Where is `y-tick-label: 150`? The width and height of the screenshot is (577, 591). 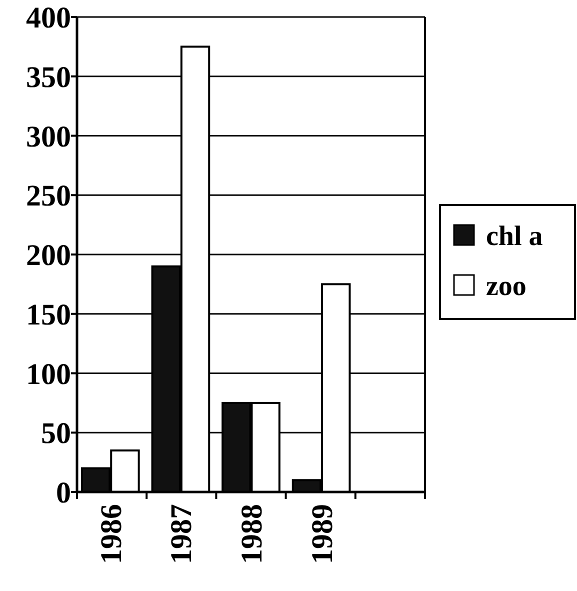
y-tick-label: 150 is located at coordinates (48, 315).